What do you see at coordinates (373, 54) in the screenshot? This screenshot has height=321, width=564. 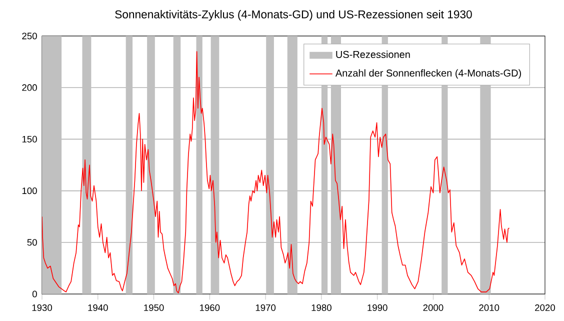 I see `legend-label: US-Rezessionen` at bounding box center [373, 54].